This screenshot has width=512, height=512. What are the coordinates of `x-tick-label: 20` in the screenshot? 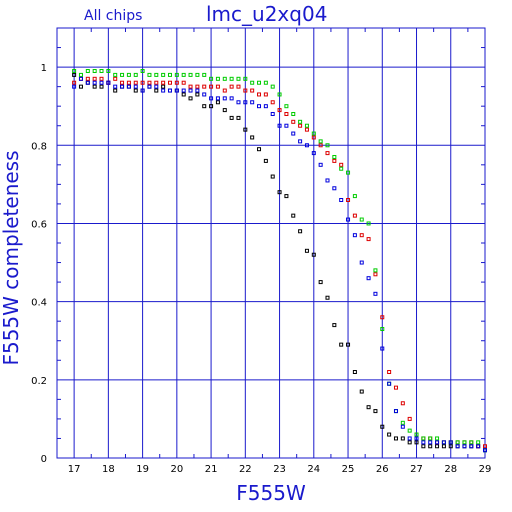 It's located at (176, 469).